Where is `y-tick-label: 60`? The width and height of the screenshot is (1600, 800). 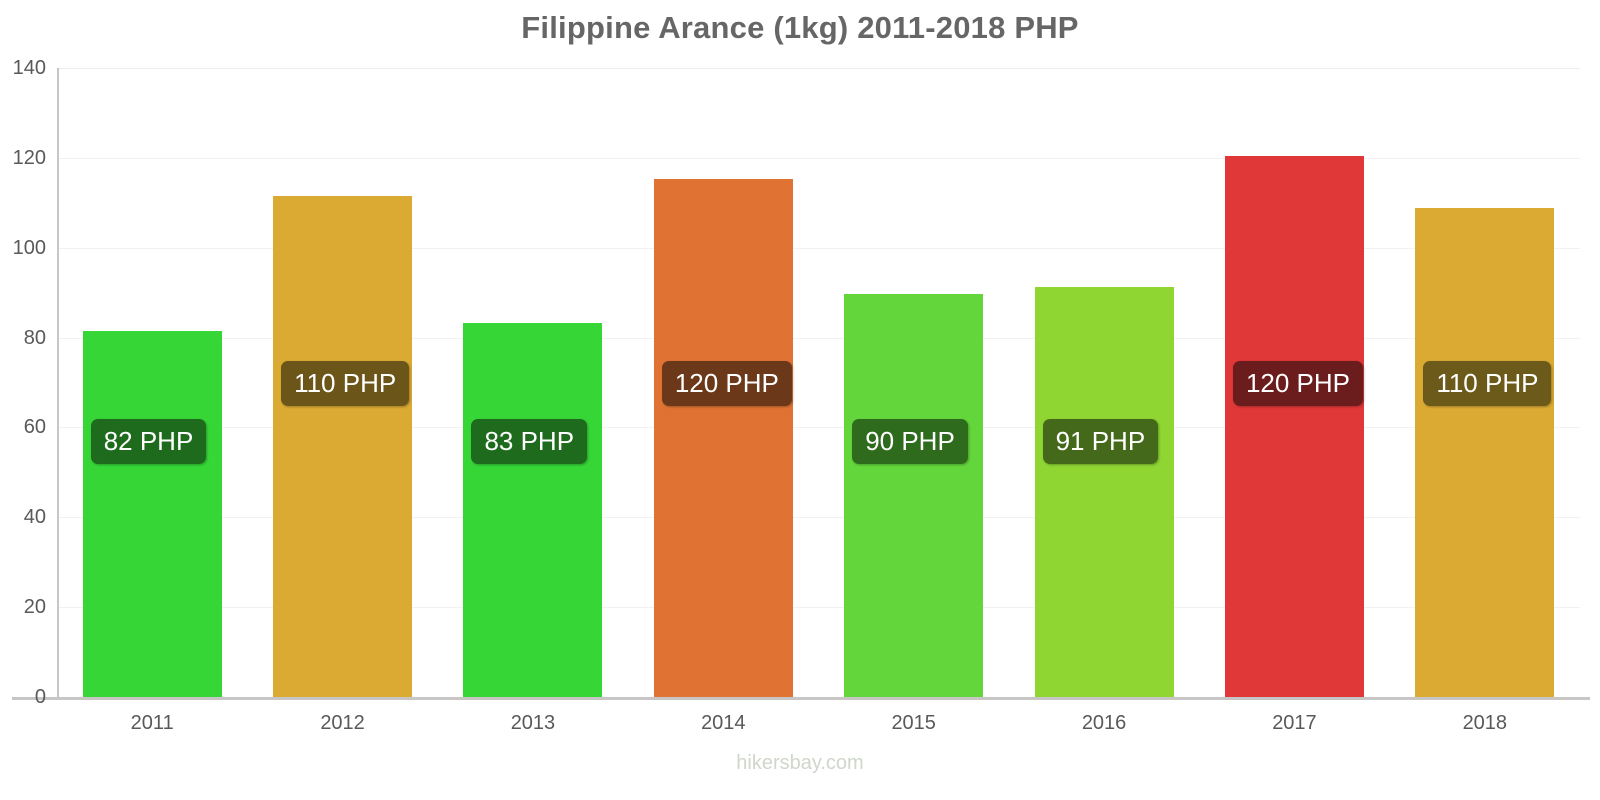
y-tick-label: 60 is located at coordinates (34, 427).